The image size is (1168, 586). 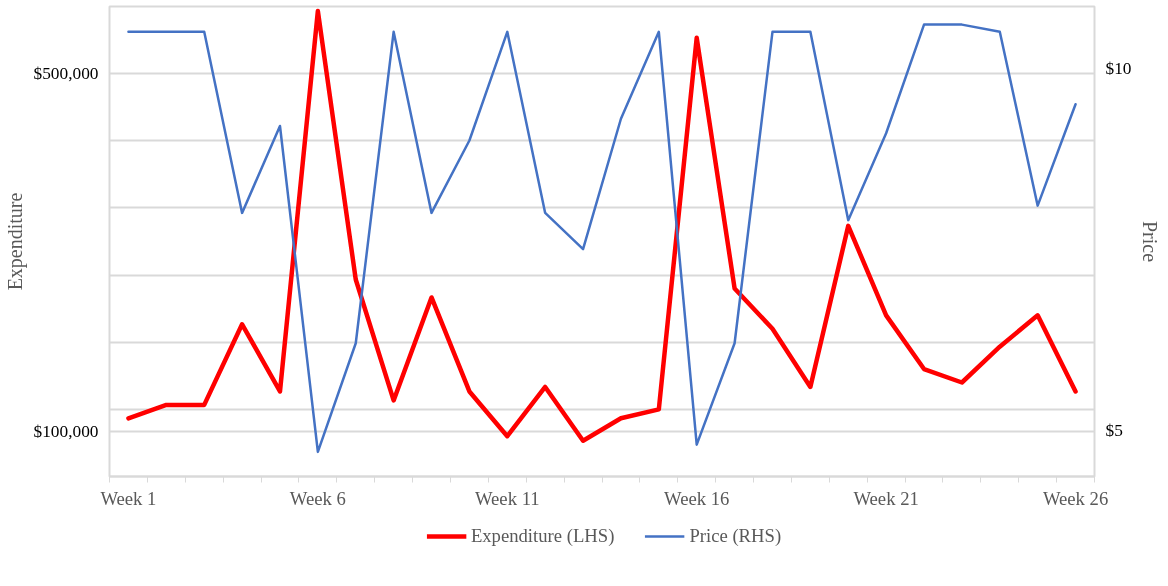 What do you see at coordinates (507, 498) in the screenshot?
I see `x-tick-label: Week 11` at bounding box center [507, 498].